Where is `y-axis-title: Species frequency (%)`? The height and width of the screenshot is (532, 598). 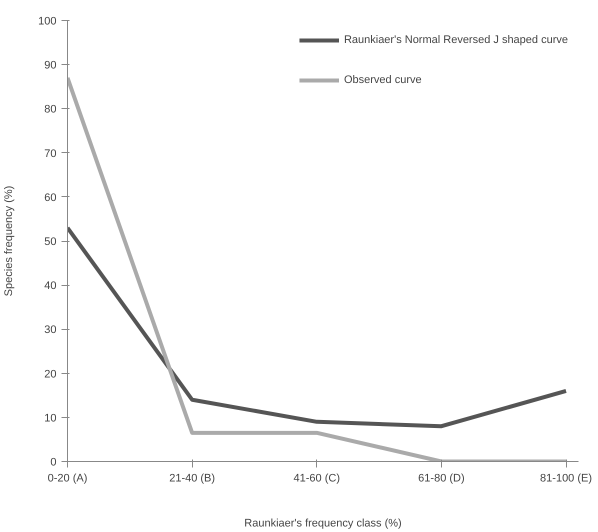 y-axis-title: Species frequency (%) is located at coordinates (9, 241).